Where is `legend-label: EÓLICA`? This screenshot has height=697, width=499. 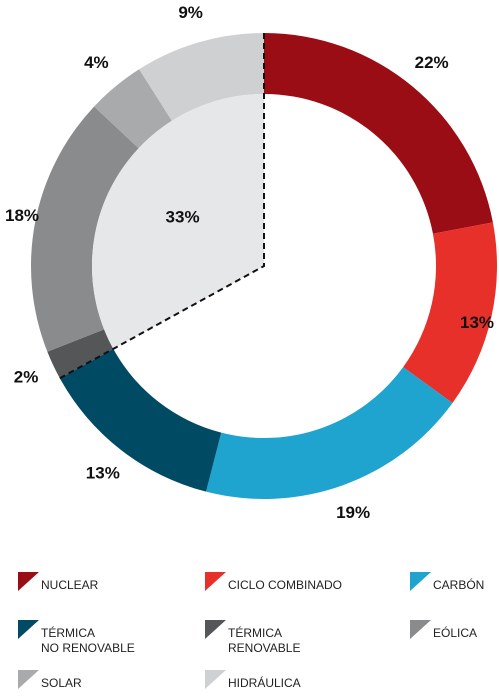 legend-label: EÓLICA is located at coordinates (455, 633).